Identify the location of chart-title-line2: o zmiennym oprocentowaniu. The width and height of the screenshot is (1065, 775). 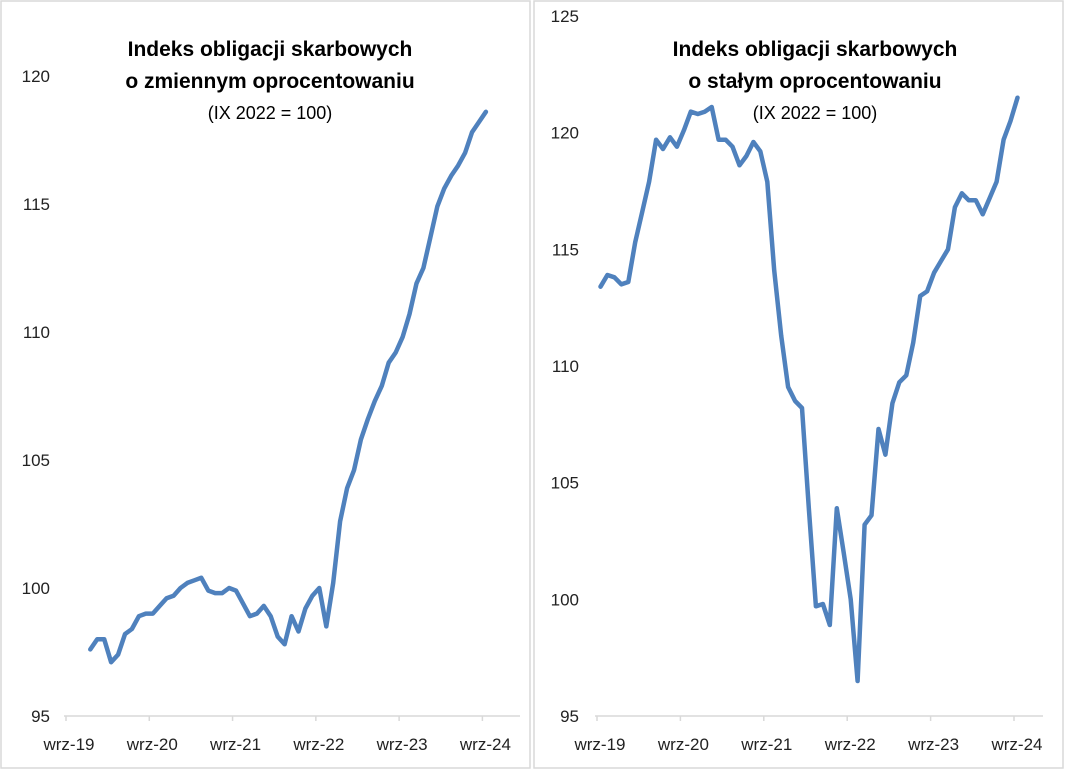
(269, 81).